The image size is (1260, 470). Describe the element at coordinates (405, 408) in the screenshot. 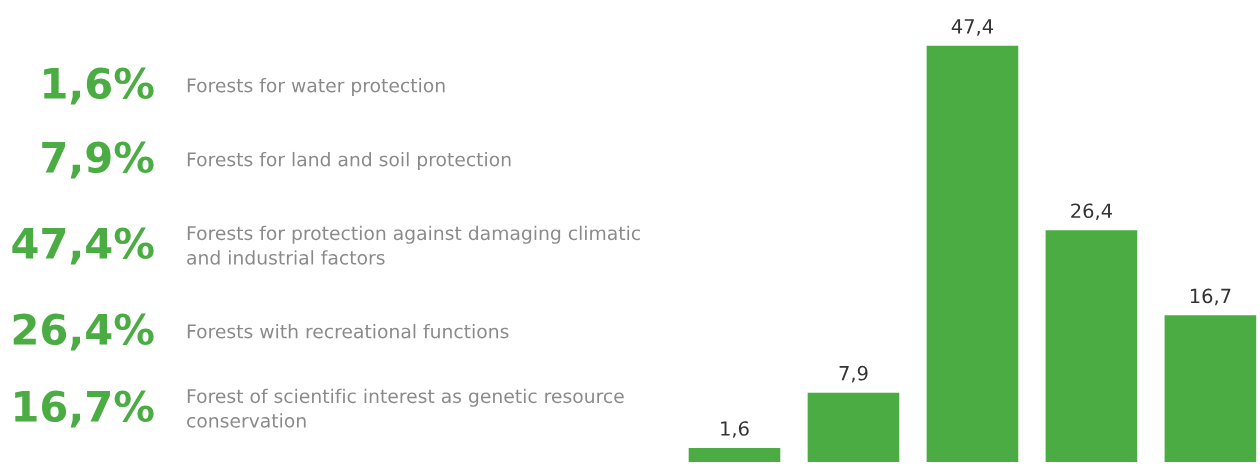

I see `text: Forest of scientific interest as genetic resource conservation` at that location.